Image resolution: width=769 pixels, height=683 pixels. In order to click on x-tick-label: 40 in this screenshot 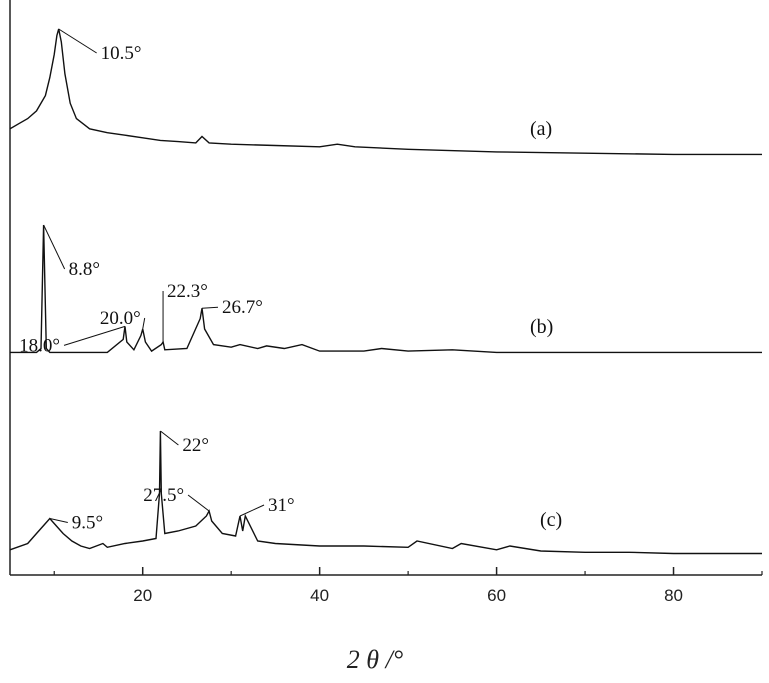, I will do `click(319, 595)`.